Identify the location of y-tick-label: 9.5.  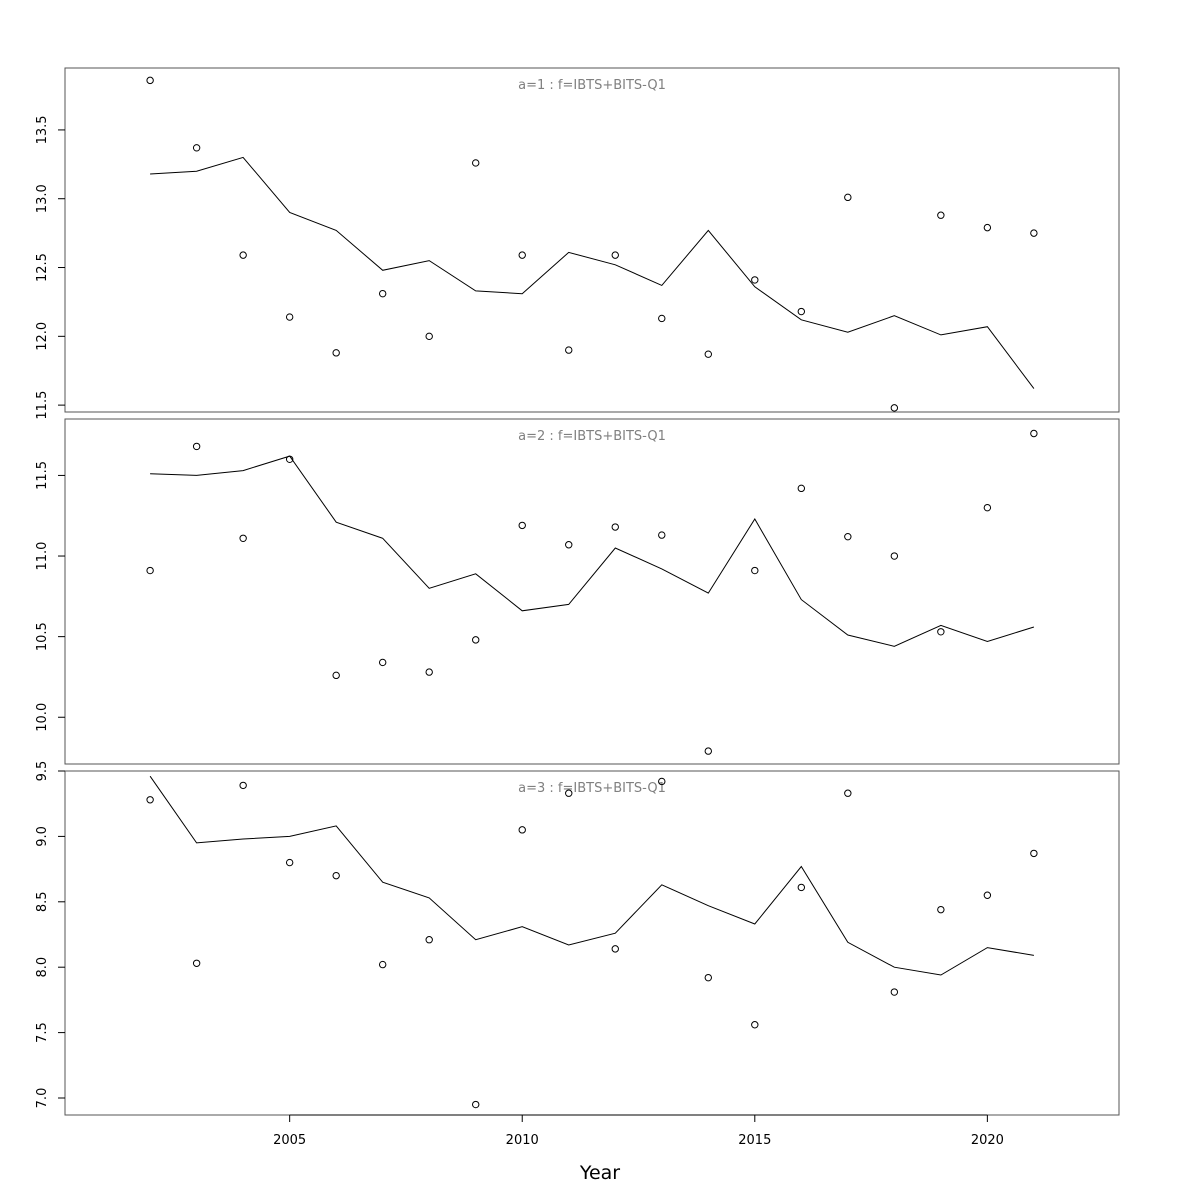
(42, 771).